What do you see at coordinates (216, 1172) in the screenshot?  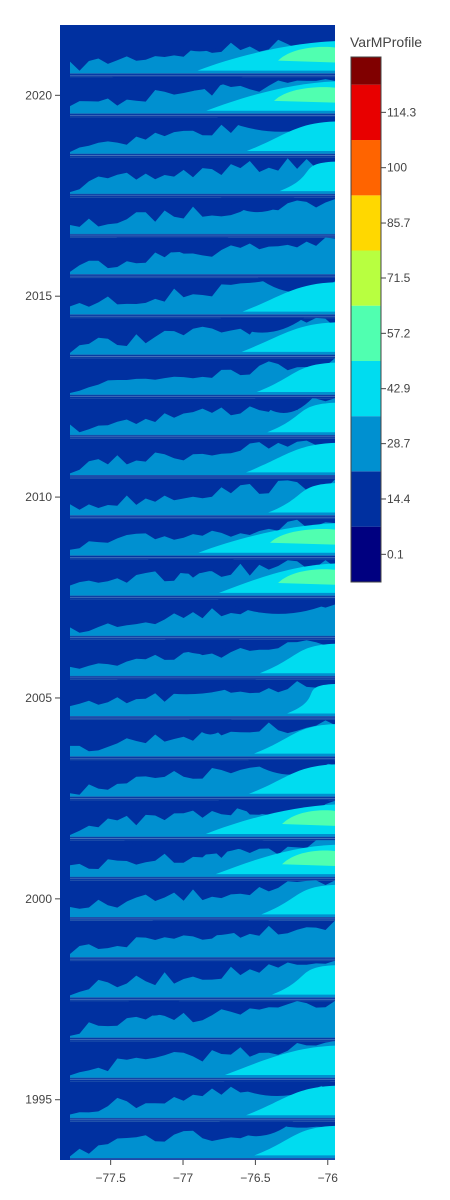 I see `x-axis: −77.5 −77 −76.5 −76` at bounding box center [216, 1172].